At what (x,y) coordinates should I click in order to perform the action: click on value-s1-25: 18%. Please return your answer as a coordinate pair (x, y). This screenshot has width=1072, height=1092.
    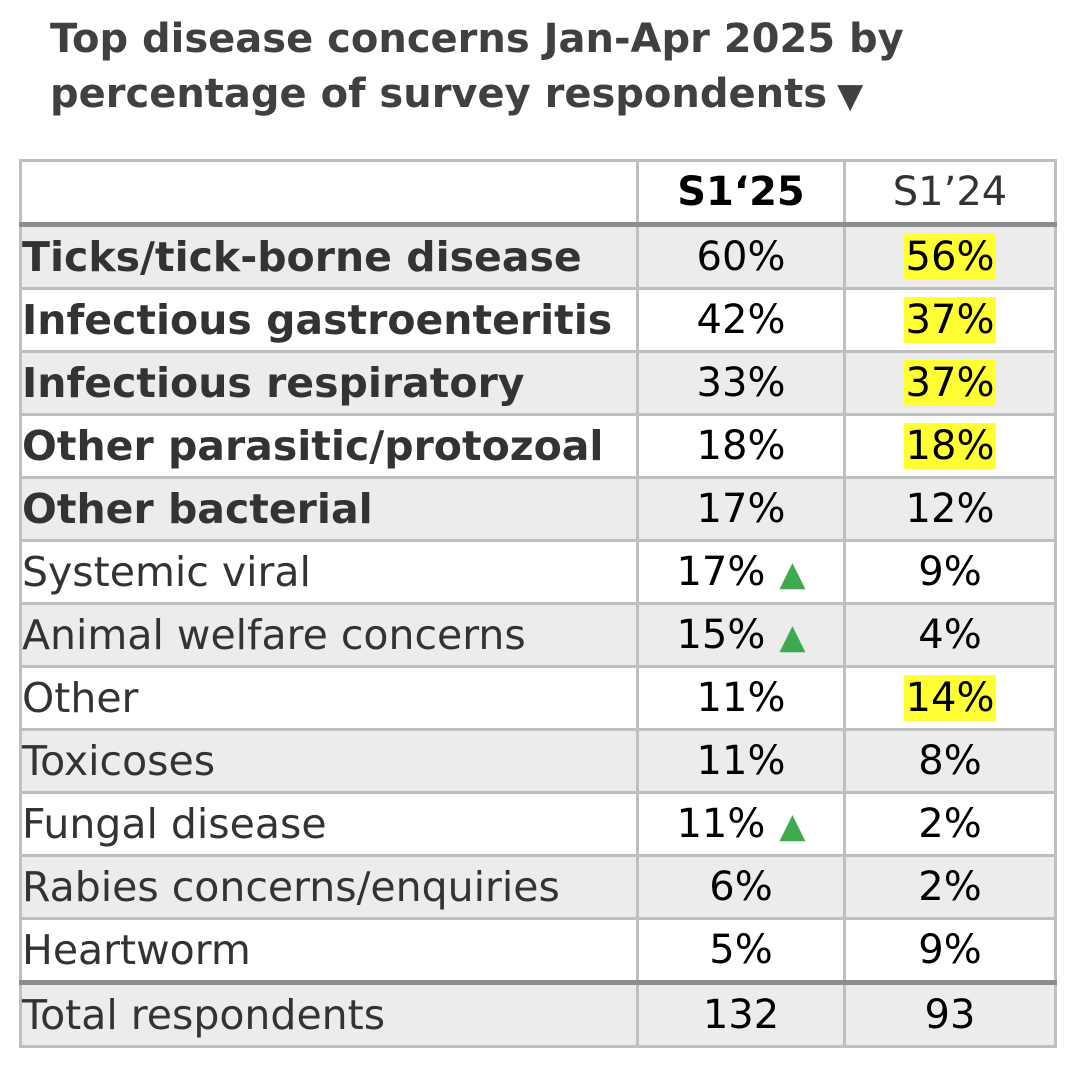
    Looking at the image, I should click on (741, 446).